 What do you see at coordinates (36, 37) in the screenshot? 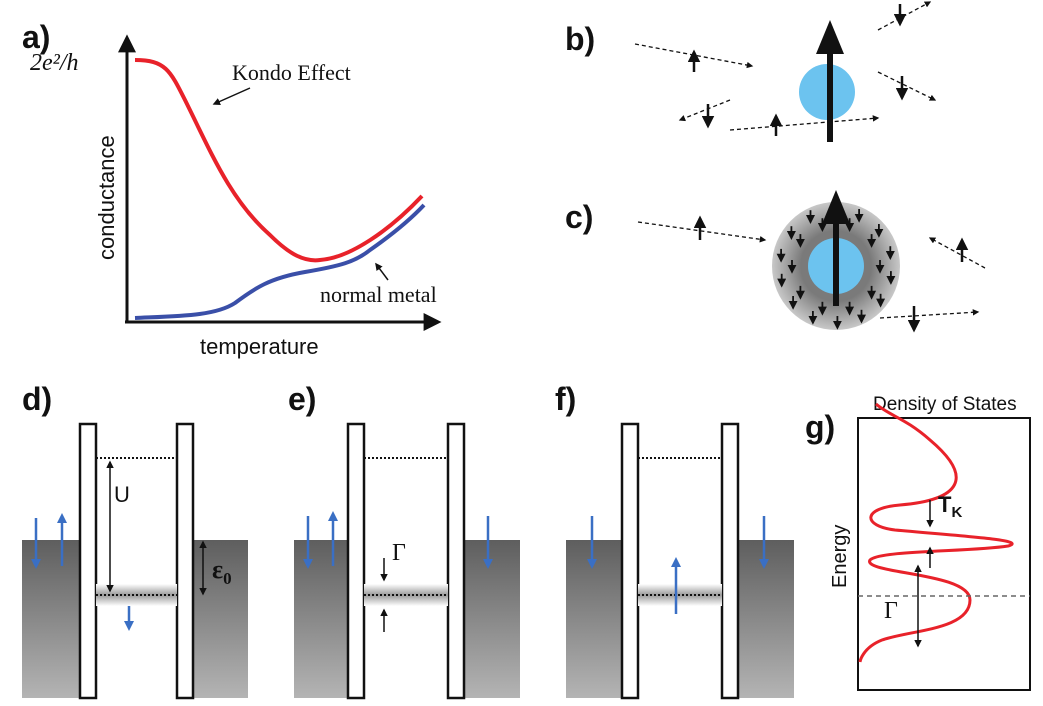
I see `panel-a-label: a)` at bounding box center [36, 37].